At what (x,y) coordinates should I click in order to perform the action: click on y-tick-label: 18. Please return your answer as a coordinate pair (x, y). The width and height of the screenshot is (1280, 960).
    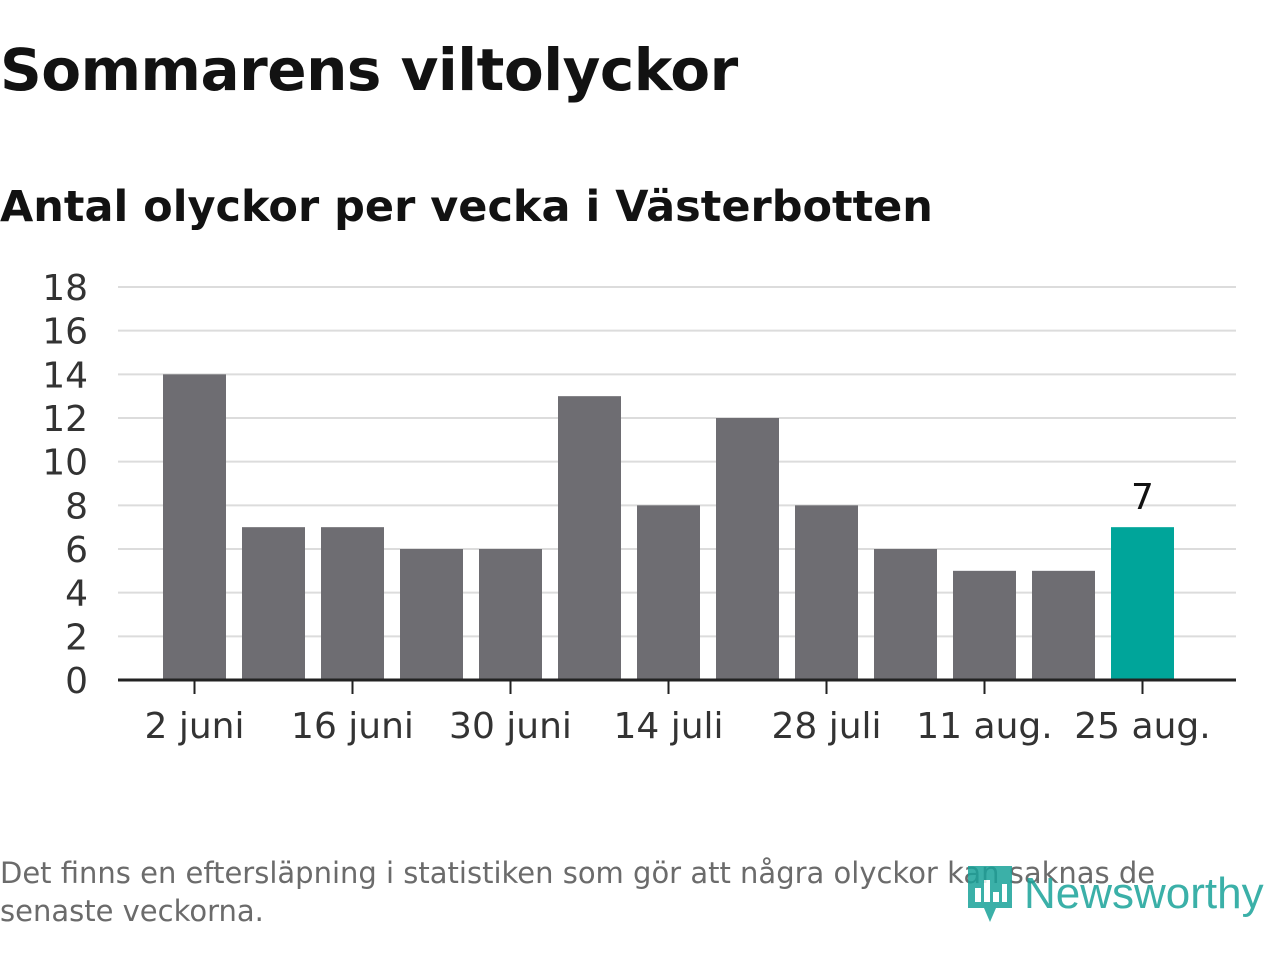
    Looking at the image, I should click on (65, 288).